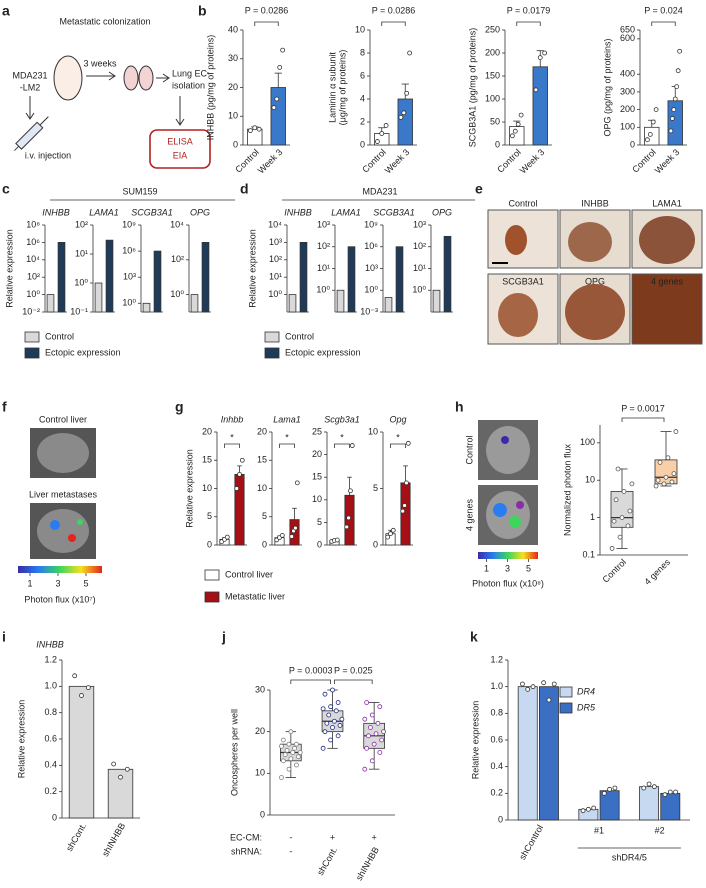  What do you see at coordinates (255, 596) in the screenshot?
I see `legend-label: Metastatic liver` at bounding box center [255, 596].